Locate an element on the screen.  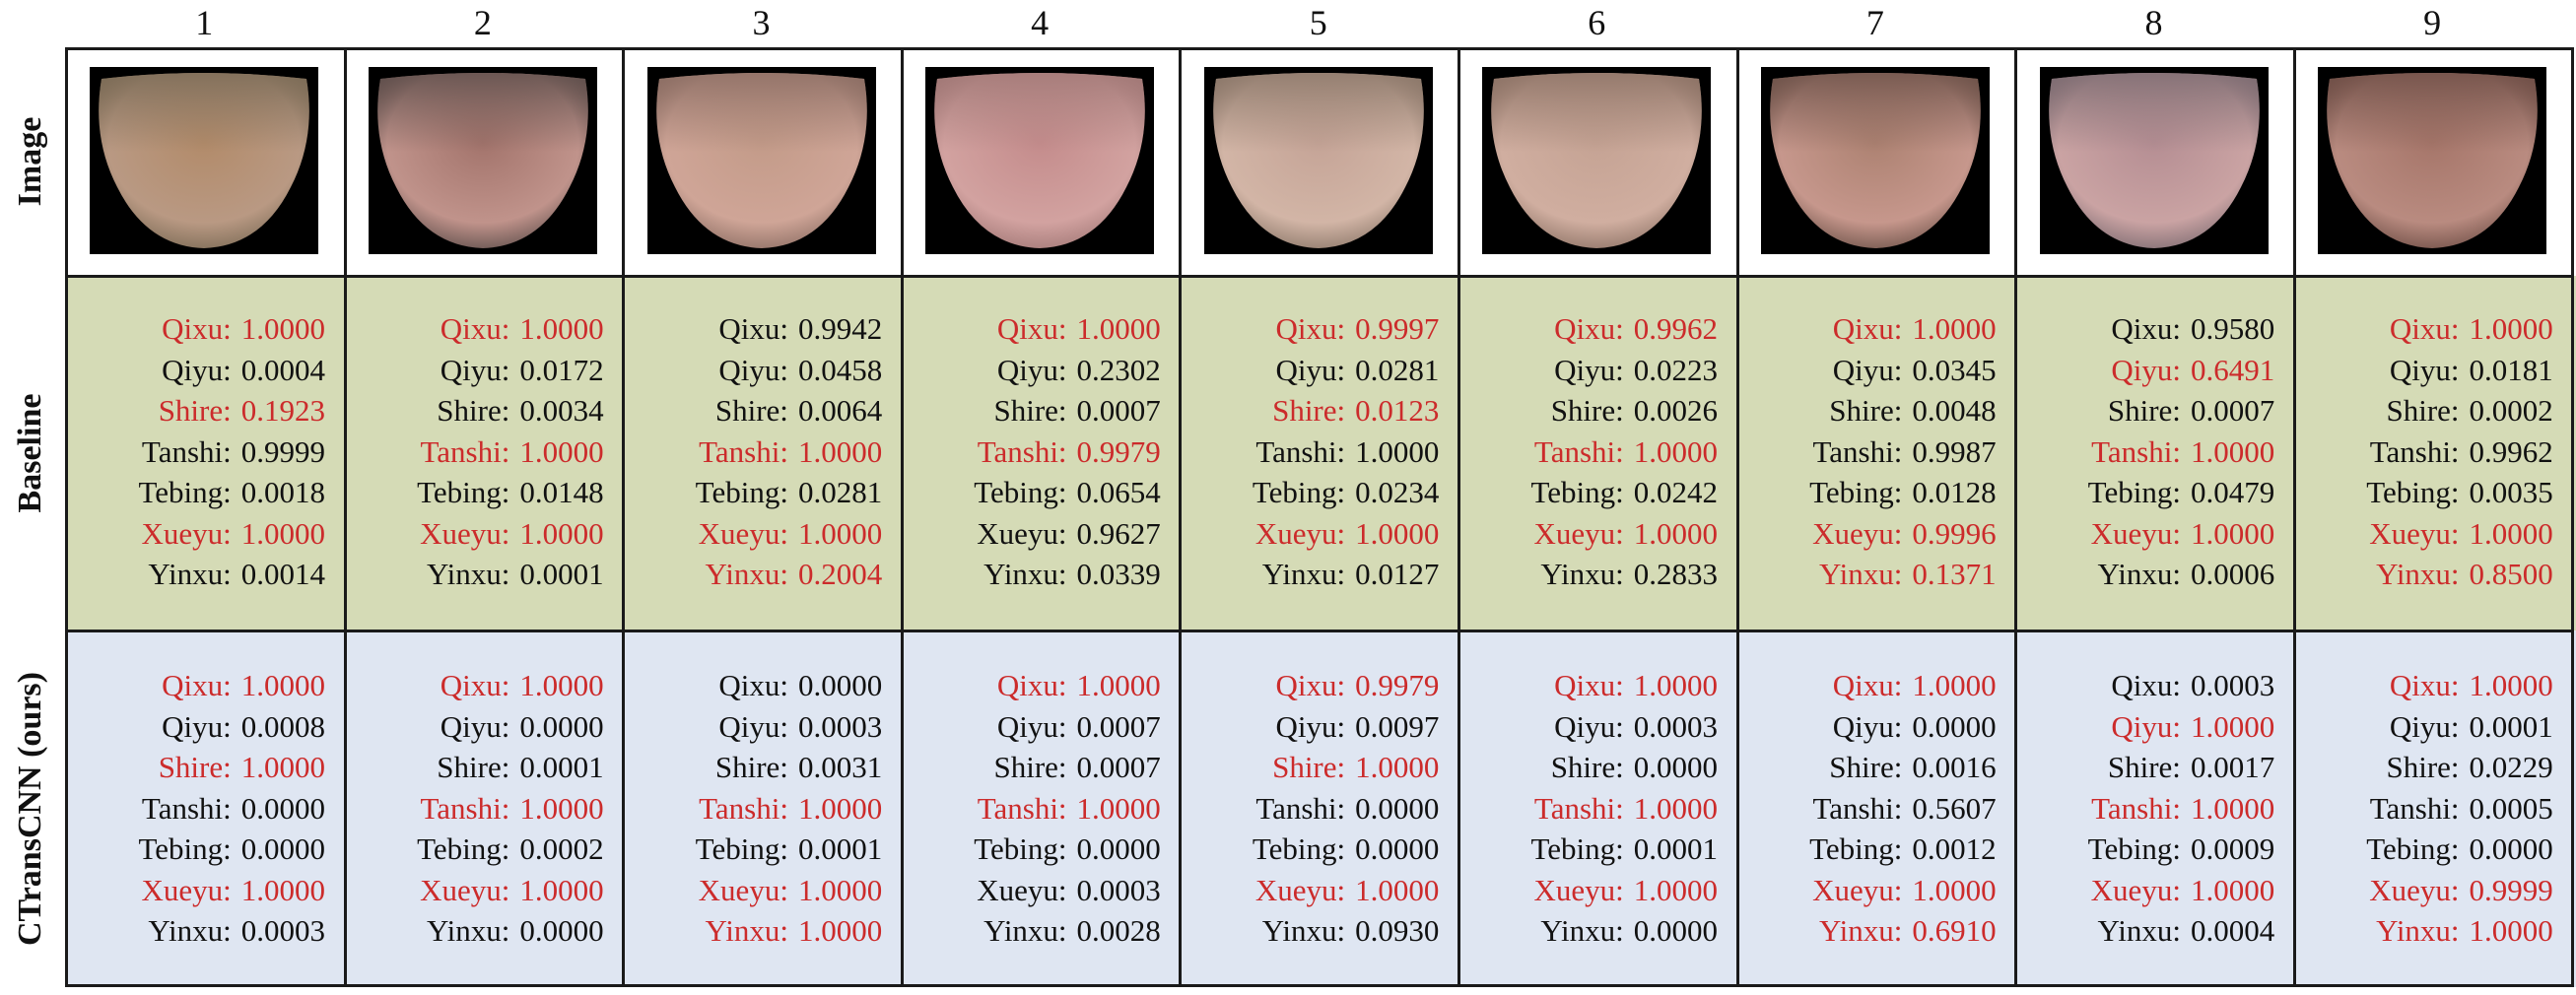
column-header-1: 1 is located at coordinates (204, 22).